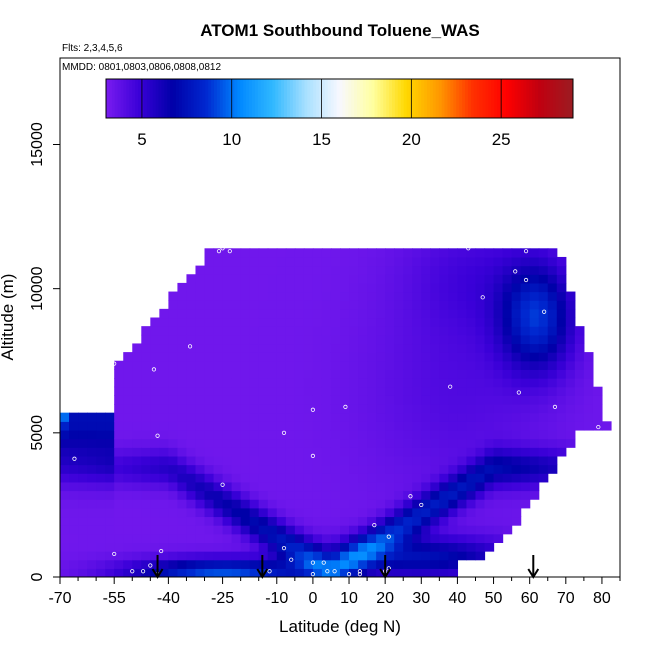 The height and width of the screenshot is (650, 650). What do you see at coordinates (544, 311) in the screenshot?
I see `sample-point` at bounding box center [544, 311].